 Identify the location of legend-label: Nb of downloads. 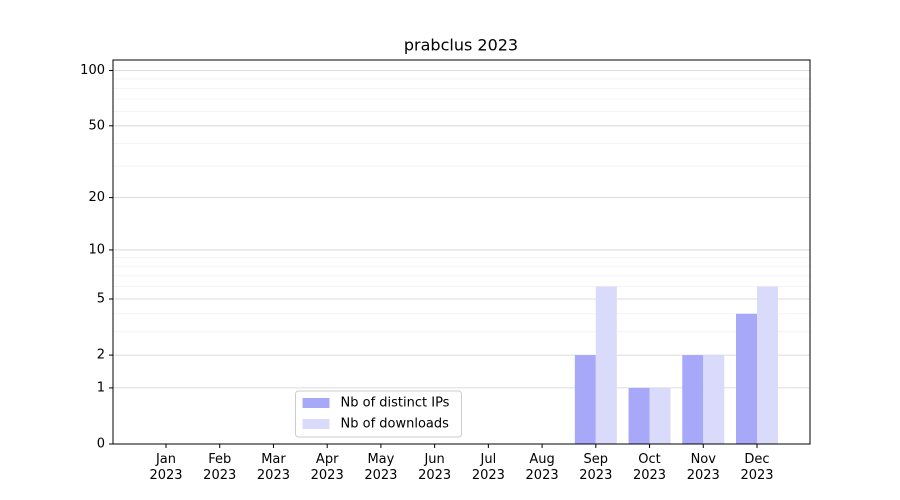
(395, 424).